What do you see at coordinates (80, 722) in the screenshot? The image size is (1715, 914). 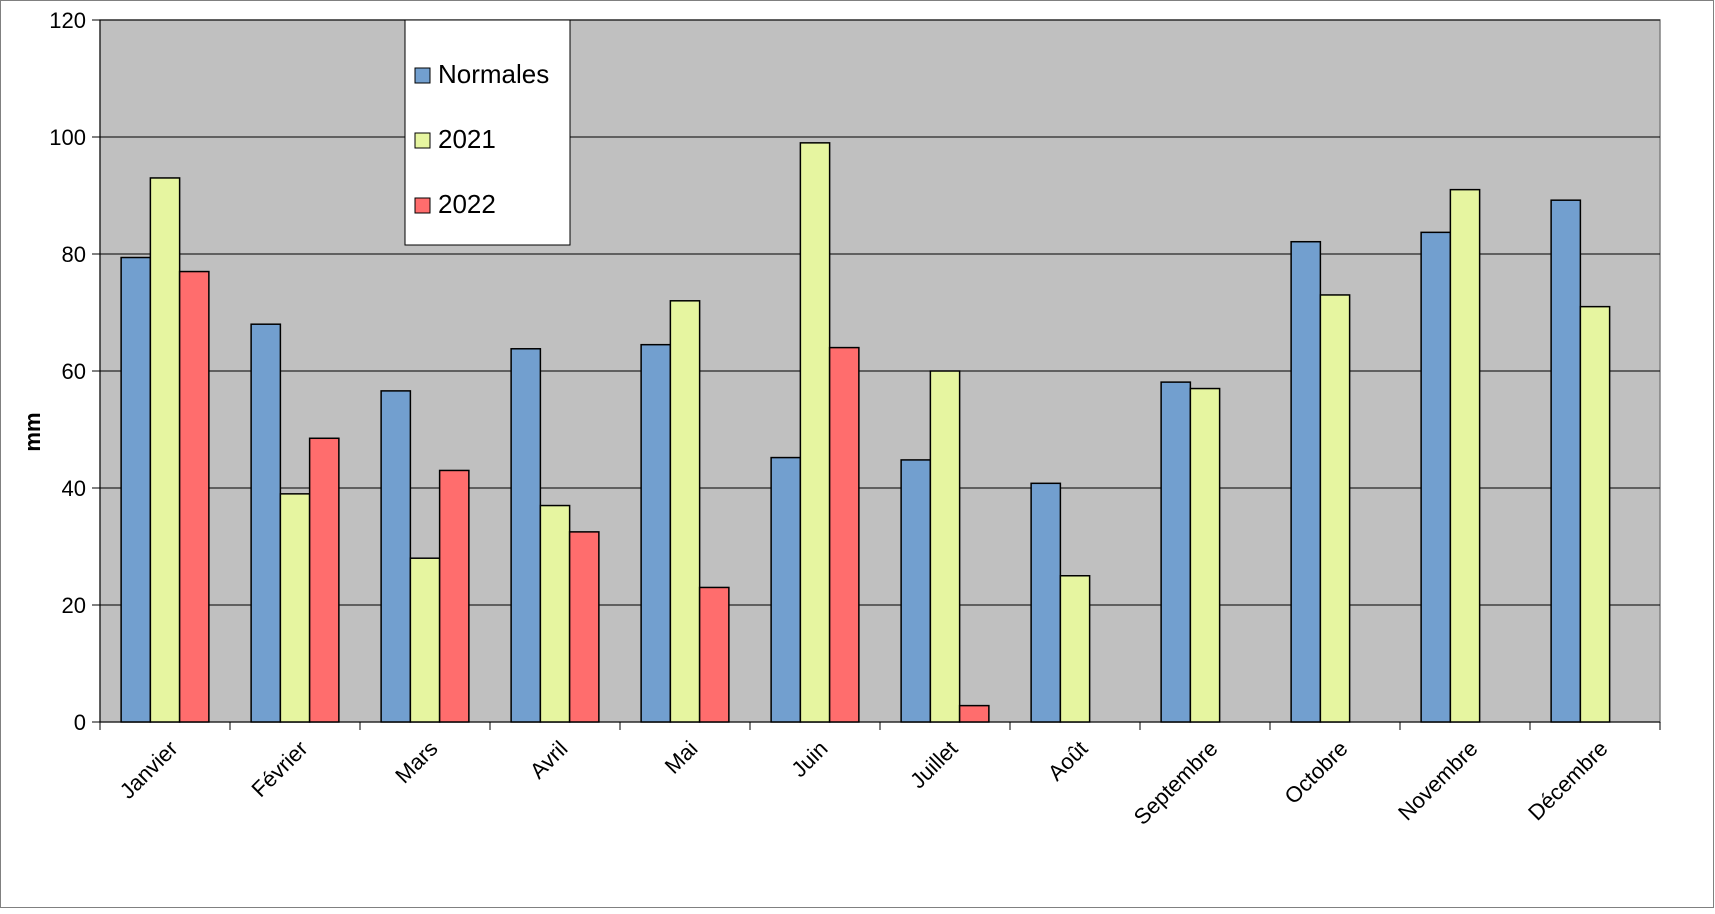 I see `y-tick-label: 0` at bounding box center [80, 722].